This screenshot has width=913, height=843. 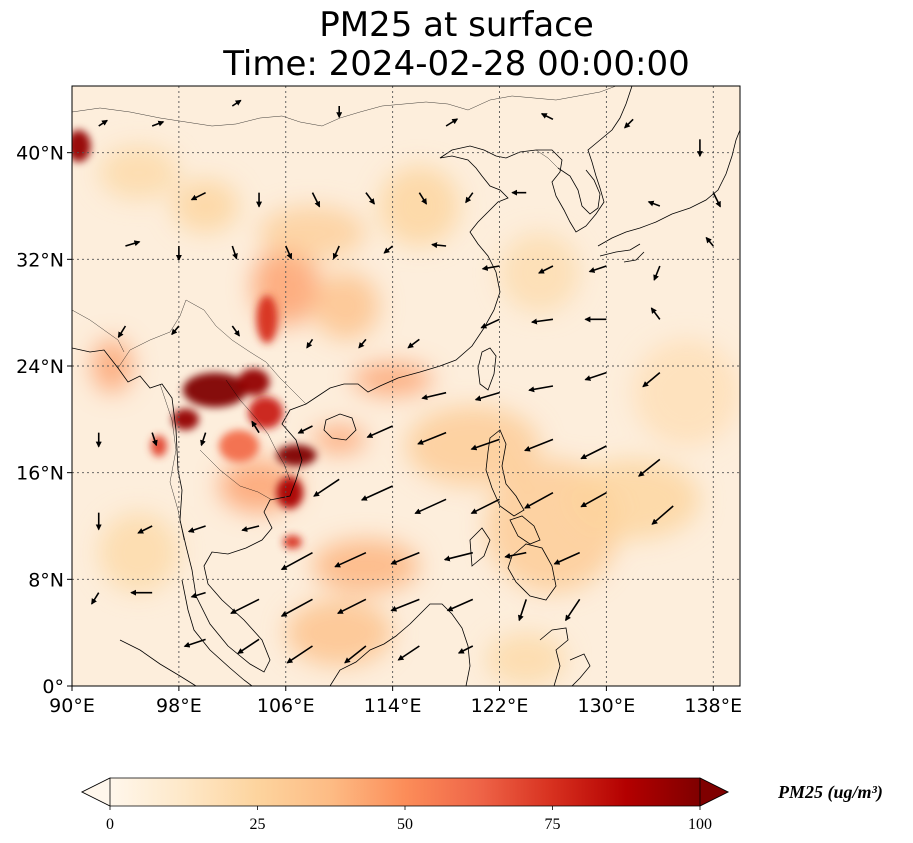 I want to click on lon-tick-label: 138°E, so click(x=713, y=706).